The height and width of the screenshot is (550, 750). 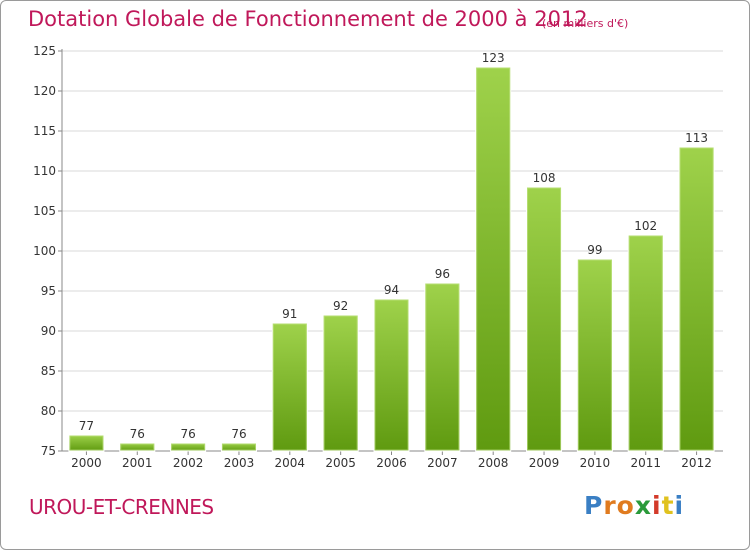 What do you see at coordinates (44, 91) in the screenshot?
I see `y-tick-label: 120` at bounding box center [44, 91].